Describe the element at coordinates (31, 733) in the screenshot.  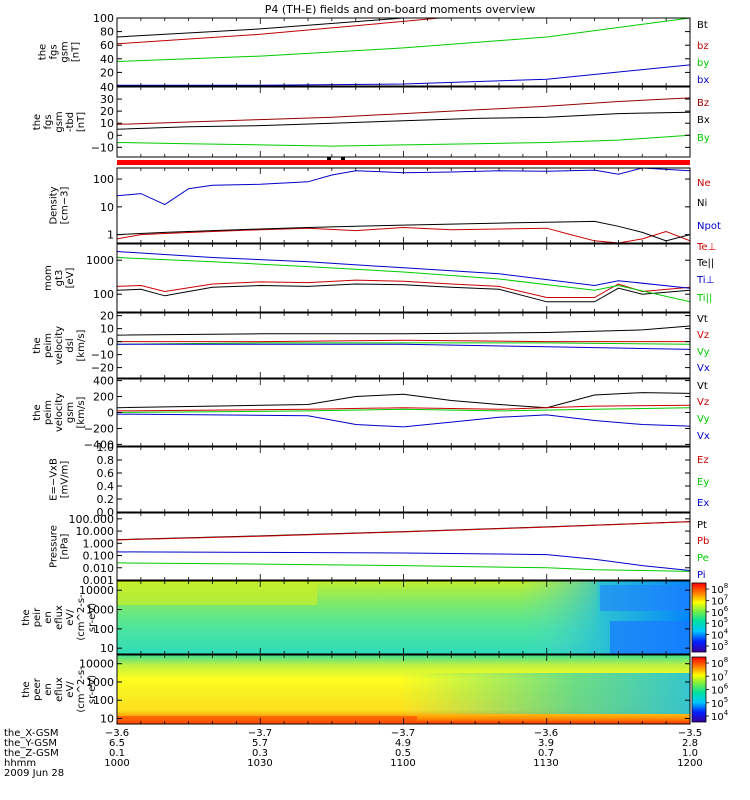
I see `footer-row-label: the_X-GSM` at that location.